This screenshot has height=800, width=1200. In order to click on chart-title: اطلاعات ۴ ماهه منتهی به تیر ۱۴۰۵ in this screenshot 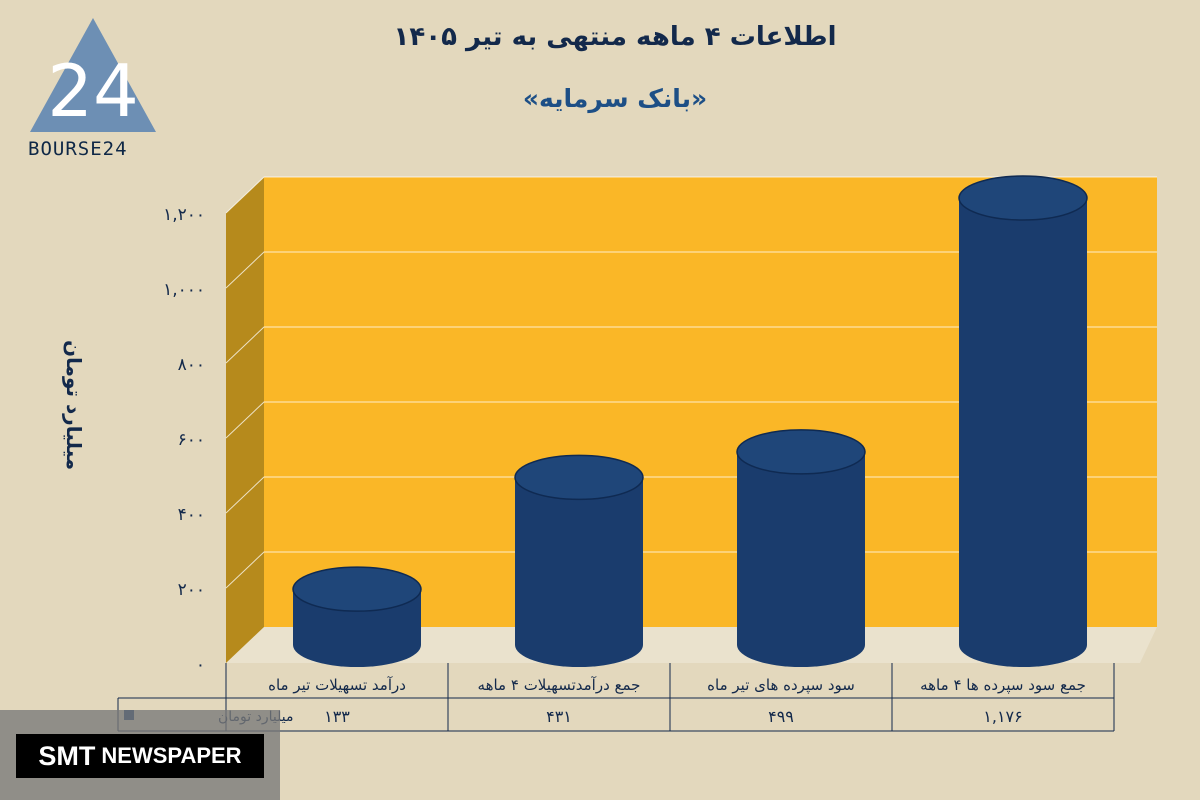, I will do `click(615, 37)`.